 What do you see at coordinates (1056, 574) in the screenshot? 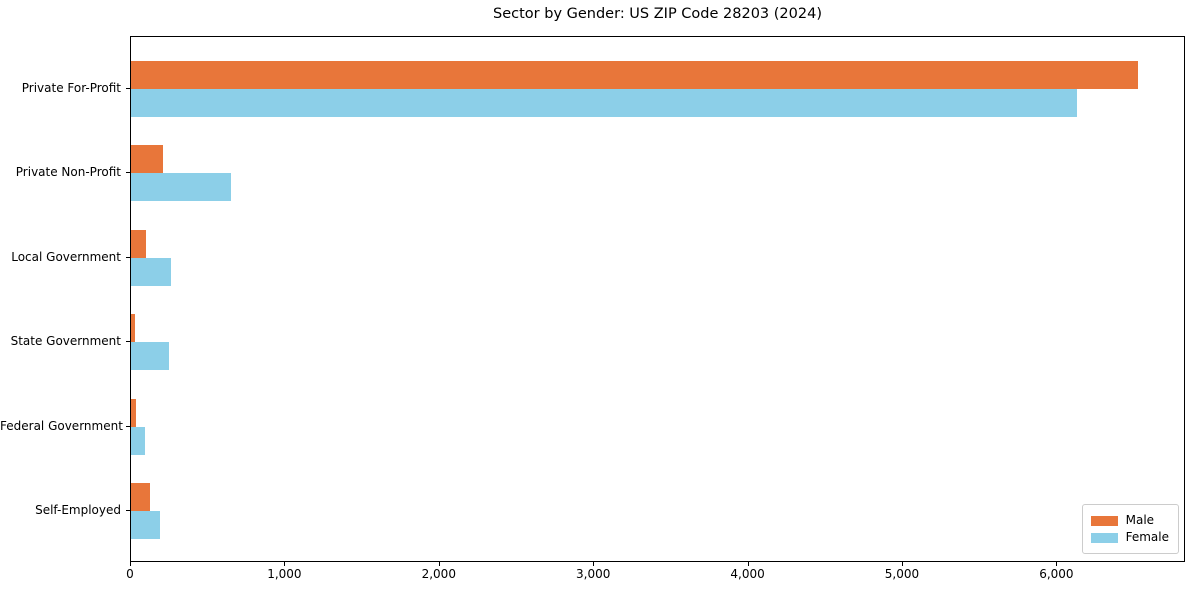
I see `x-tick-label-6-000: 6,000` at bounding box center [1056, 574].